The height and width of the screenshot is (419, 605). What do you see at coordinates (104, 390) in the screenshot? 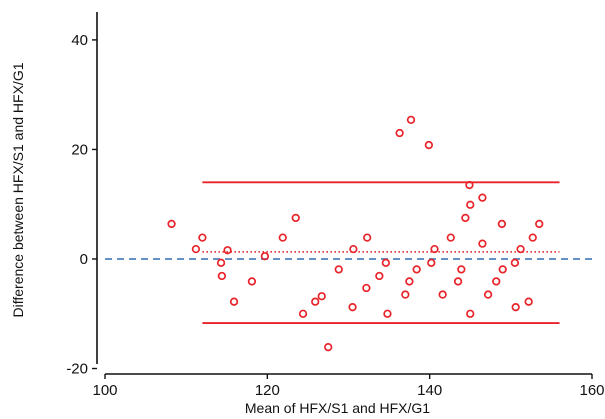
I see `x-tick-label: 100` at bounding box center [104, 390].